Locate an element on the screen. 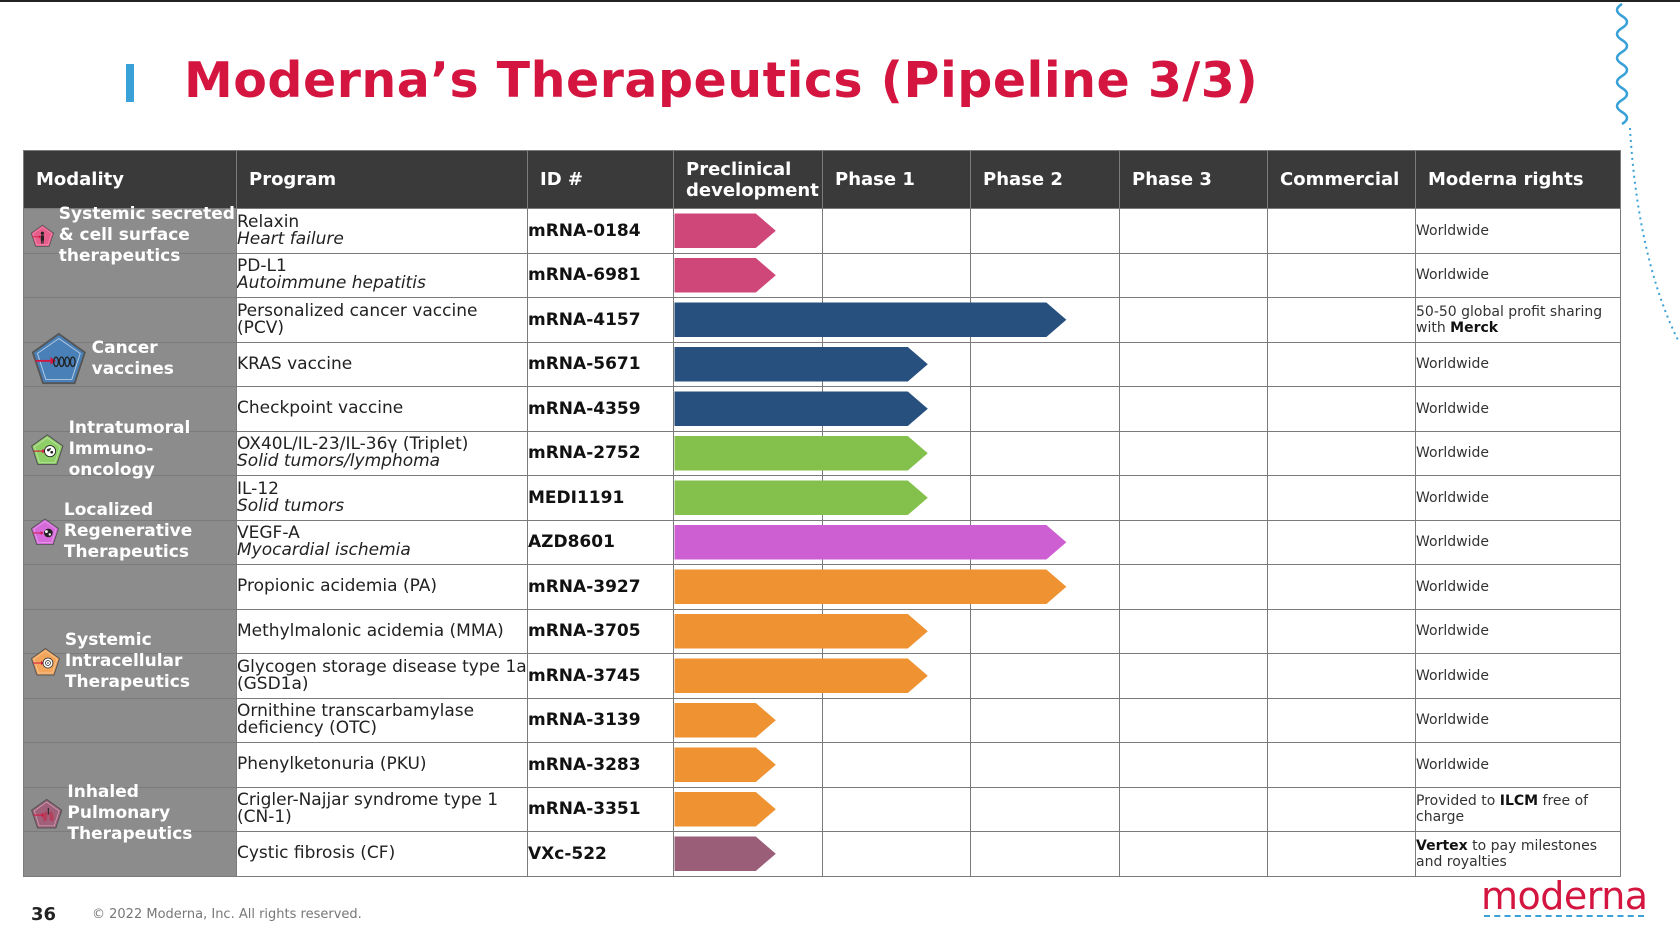  table-row: Relaxin Heart failure mRNA-0184 Worldwide is located at coordinates (822, 231).